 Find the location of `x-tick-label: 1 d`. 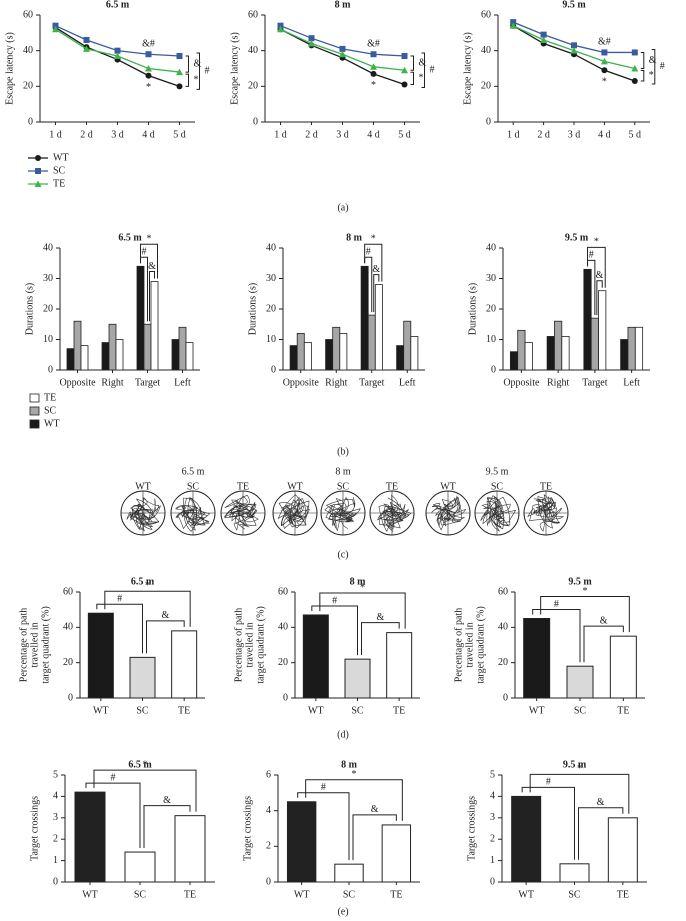

x-tick-label: 1 d is located at coordinates (513, 134).